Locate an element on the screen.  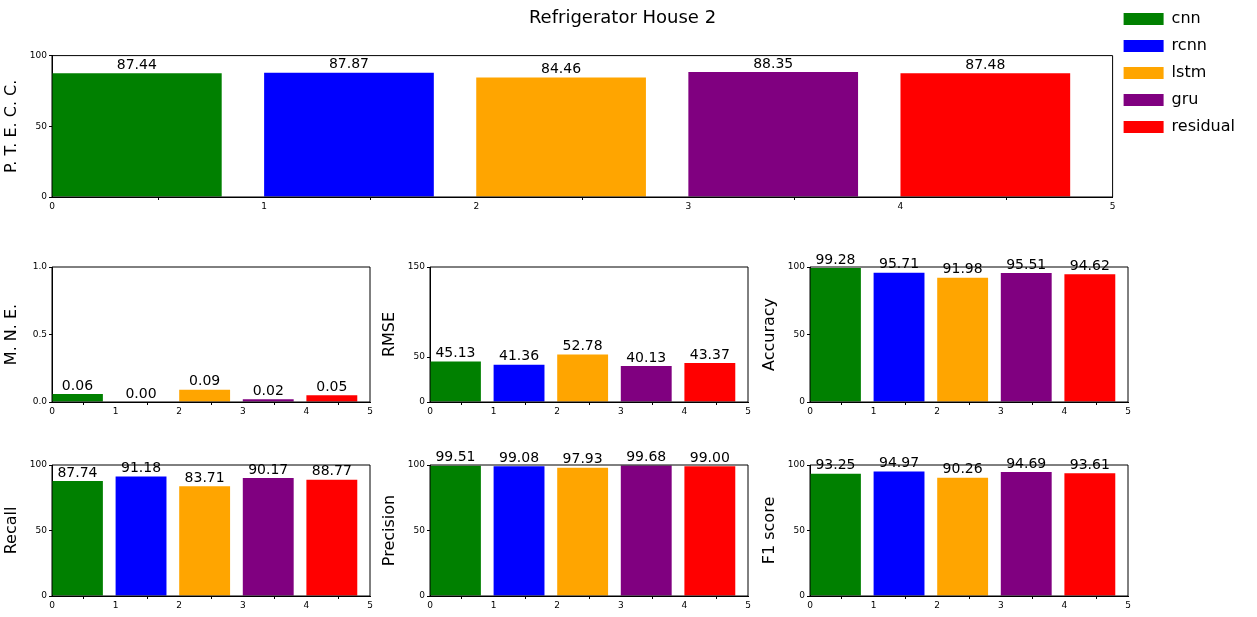
data-label: 41.36 is located at coordinates (519, 355).